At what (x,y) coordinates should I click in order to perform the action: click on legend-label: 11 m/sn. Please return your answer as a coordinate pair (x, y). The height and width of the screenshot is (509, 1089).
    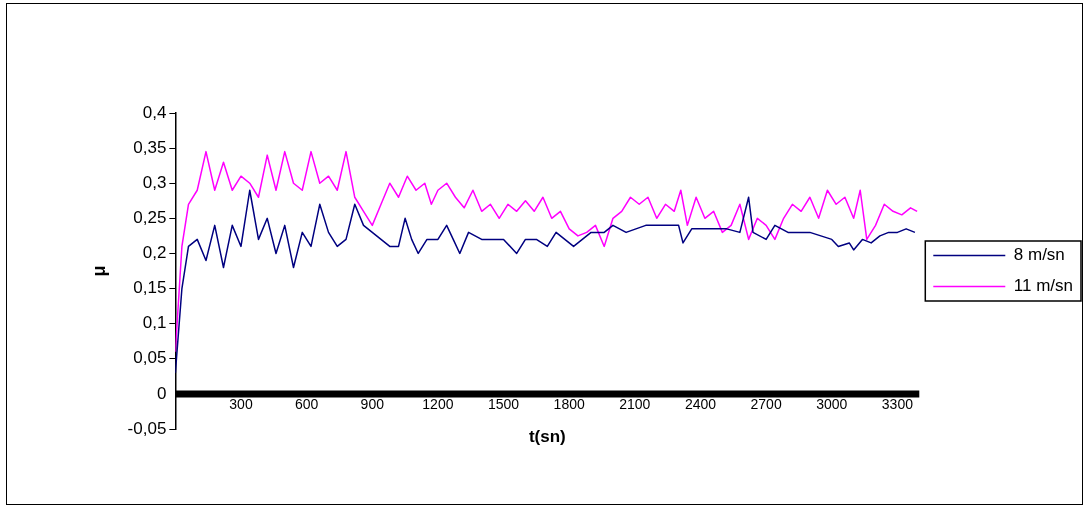
    Looking at the image, I should click on (1043, 286).